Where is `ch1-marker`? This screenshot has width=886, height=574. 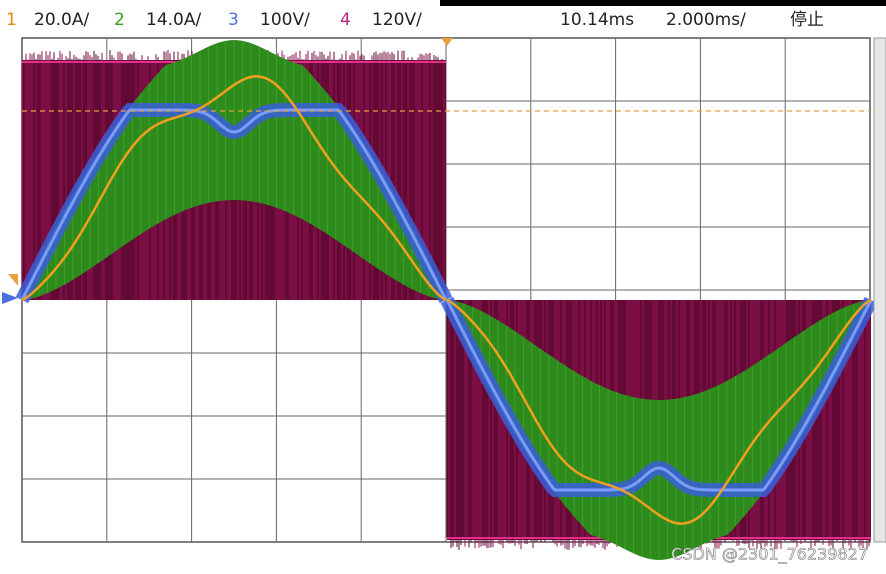 ch1-marker is located at coordinates (13, 280).